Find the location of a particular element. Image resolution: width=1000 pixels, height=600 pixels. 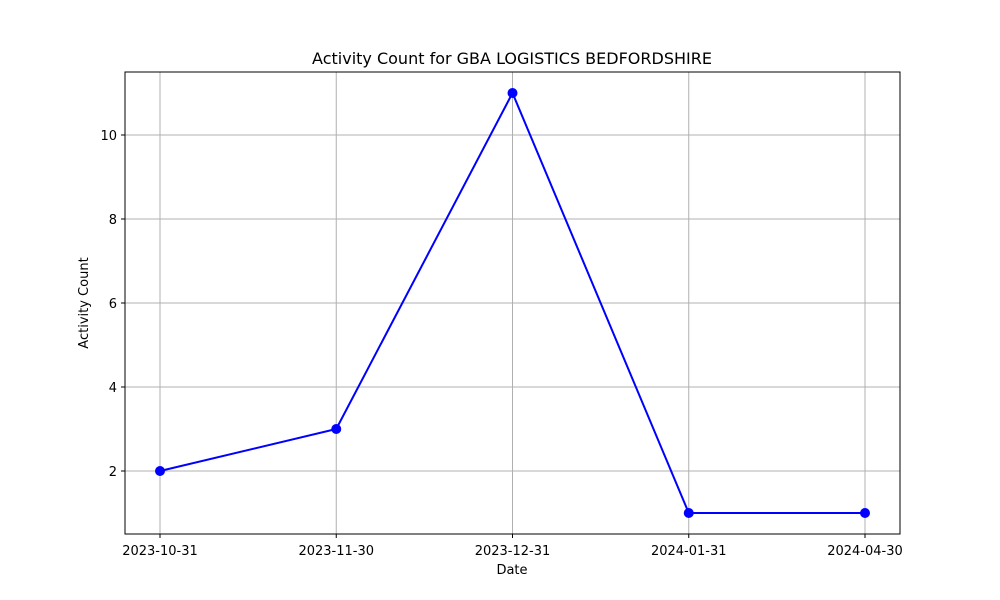

y-tick-label: 8 is located at coordinates (113, 220).